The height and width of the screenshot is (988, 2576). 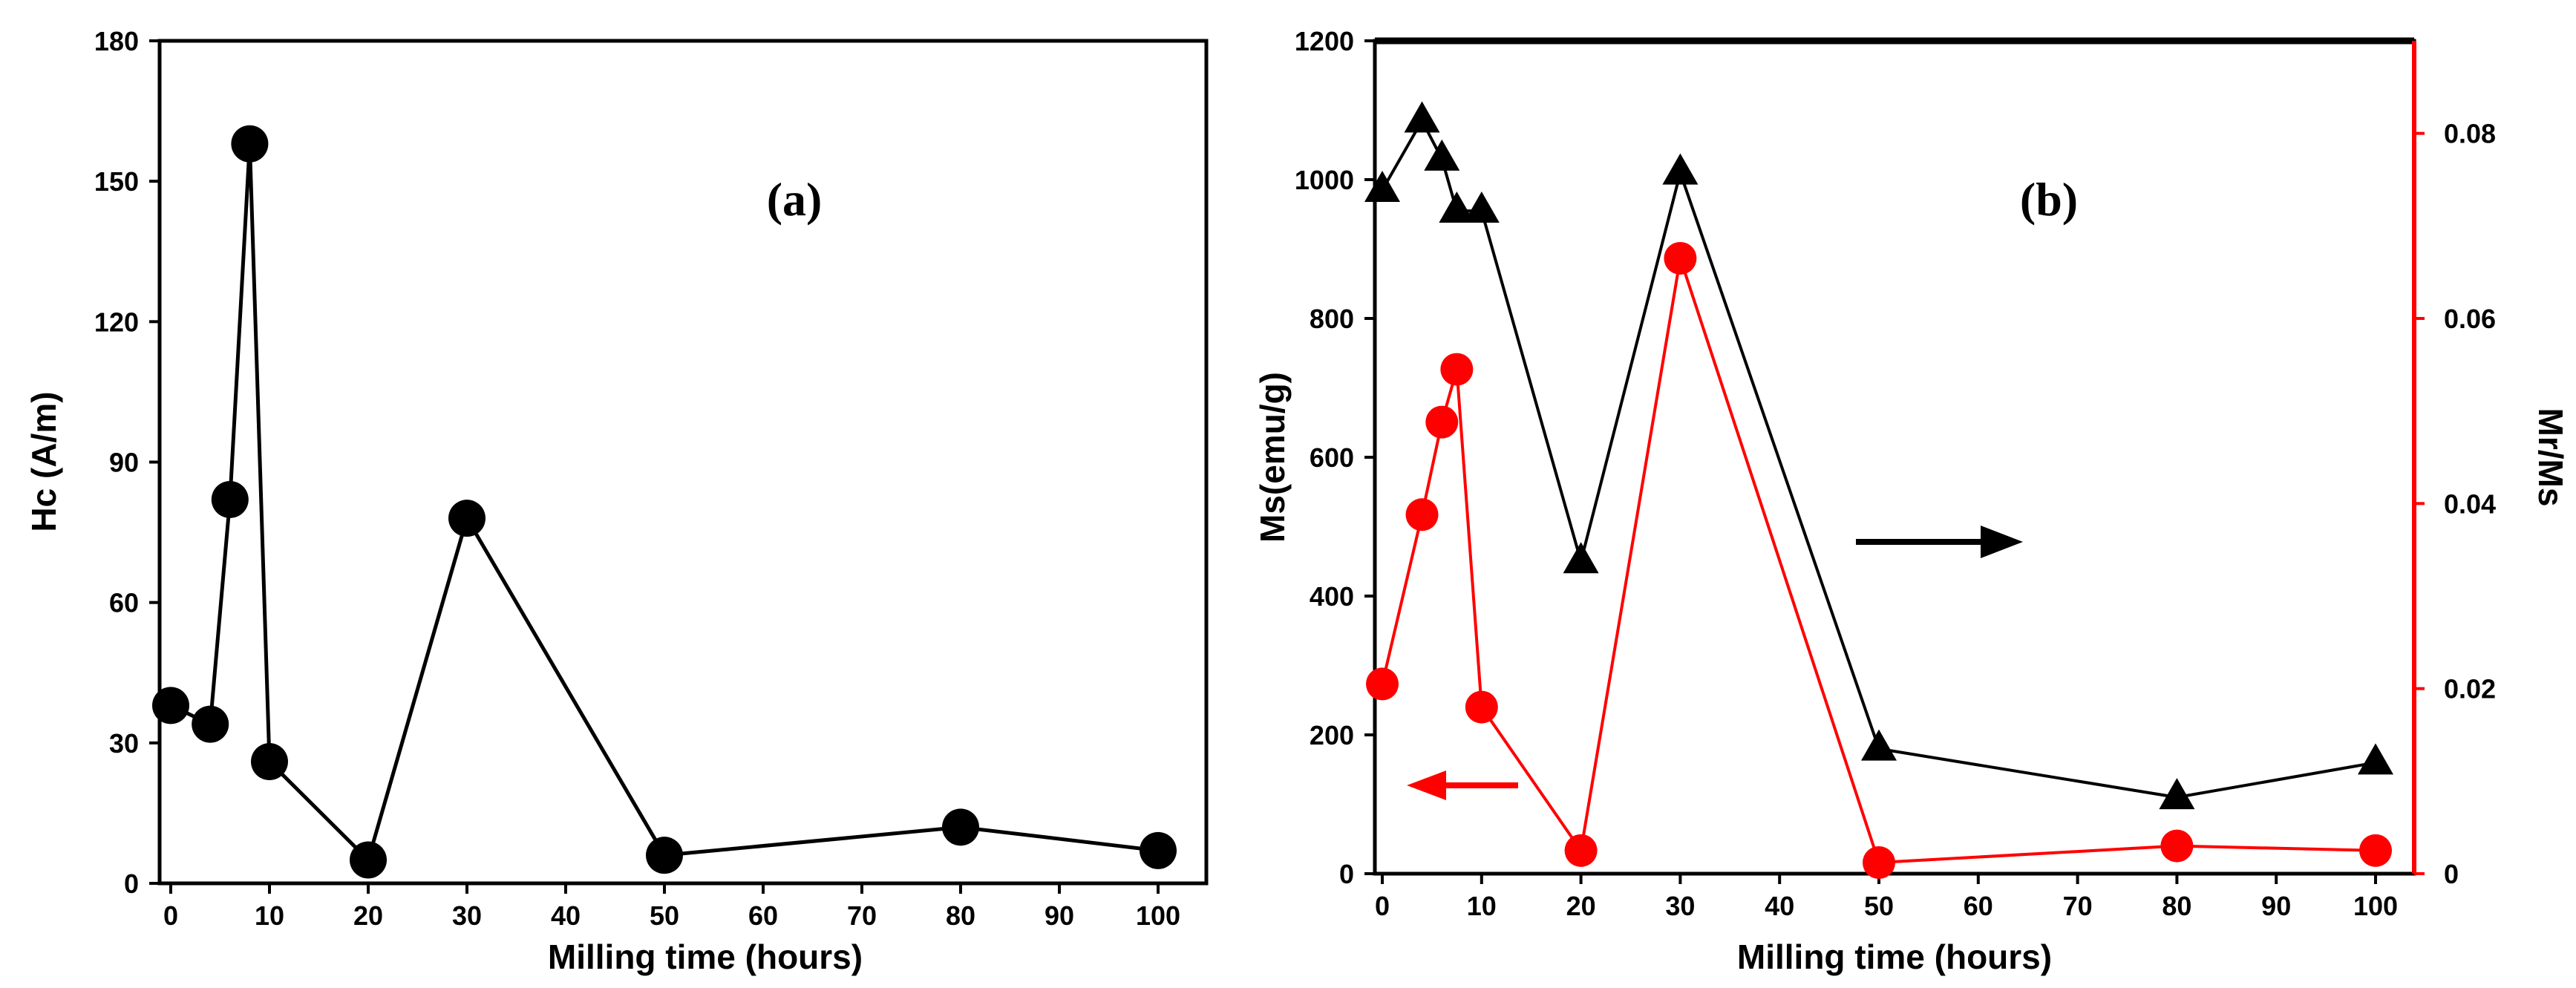 What do you see at coordinates (1894, 957) in the screenshot?
I see `panel-b-x-axis-label: Milling time (hours)` at bounding box center [1894, 957].